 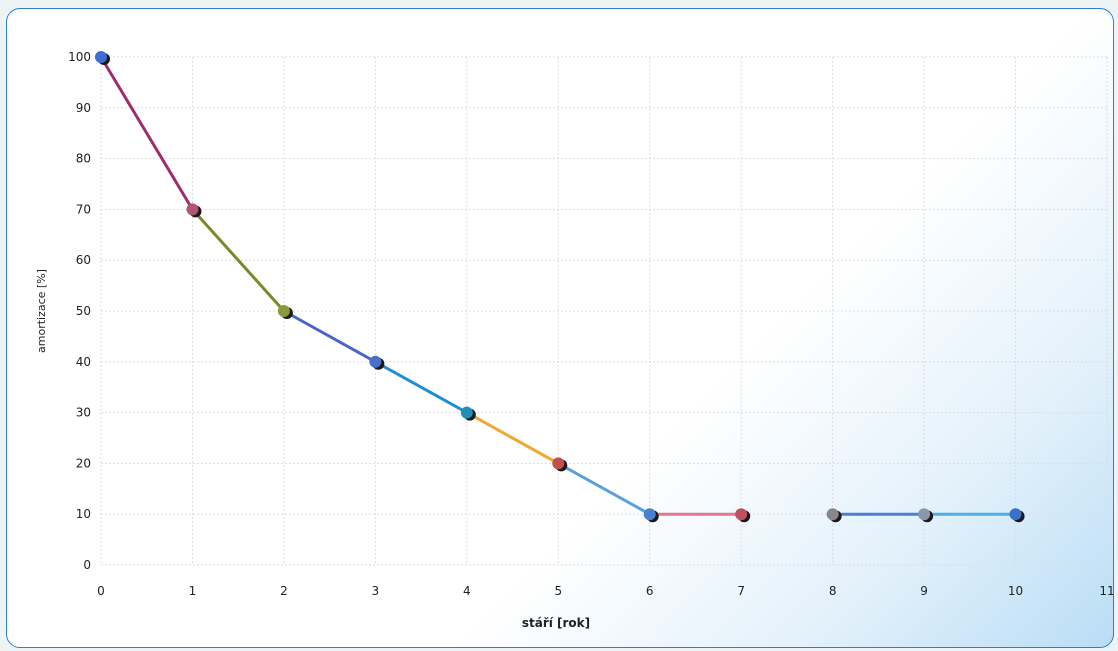 What do you see at coordinates (1106, 591) in the screenshot?
I see `x-tick-label: 11` at bounding box center [1106, 591].